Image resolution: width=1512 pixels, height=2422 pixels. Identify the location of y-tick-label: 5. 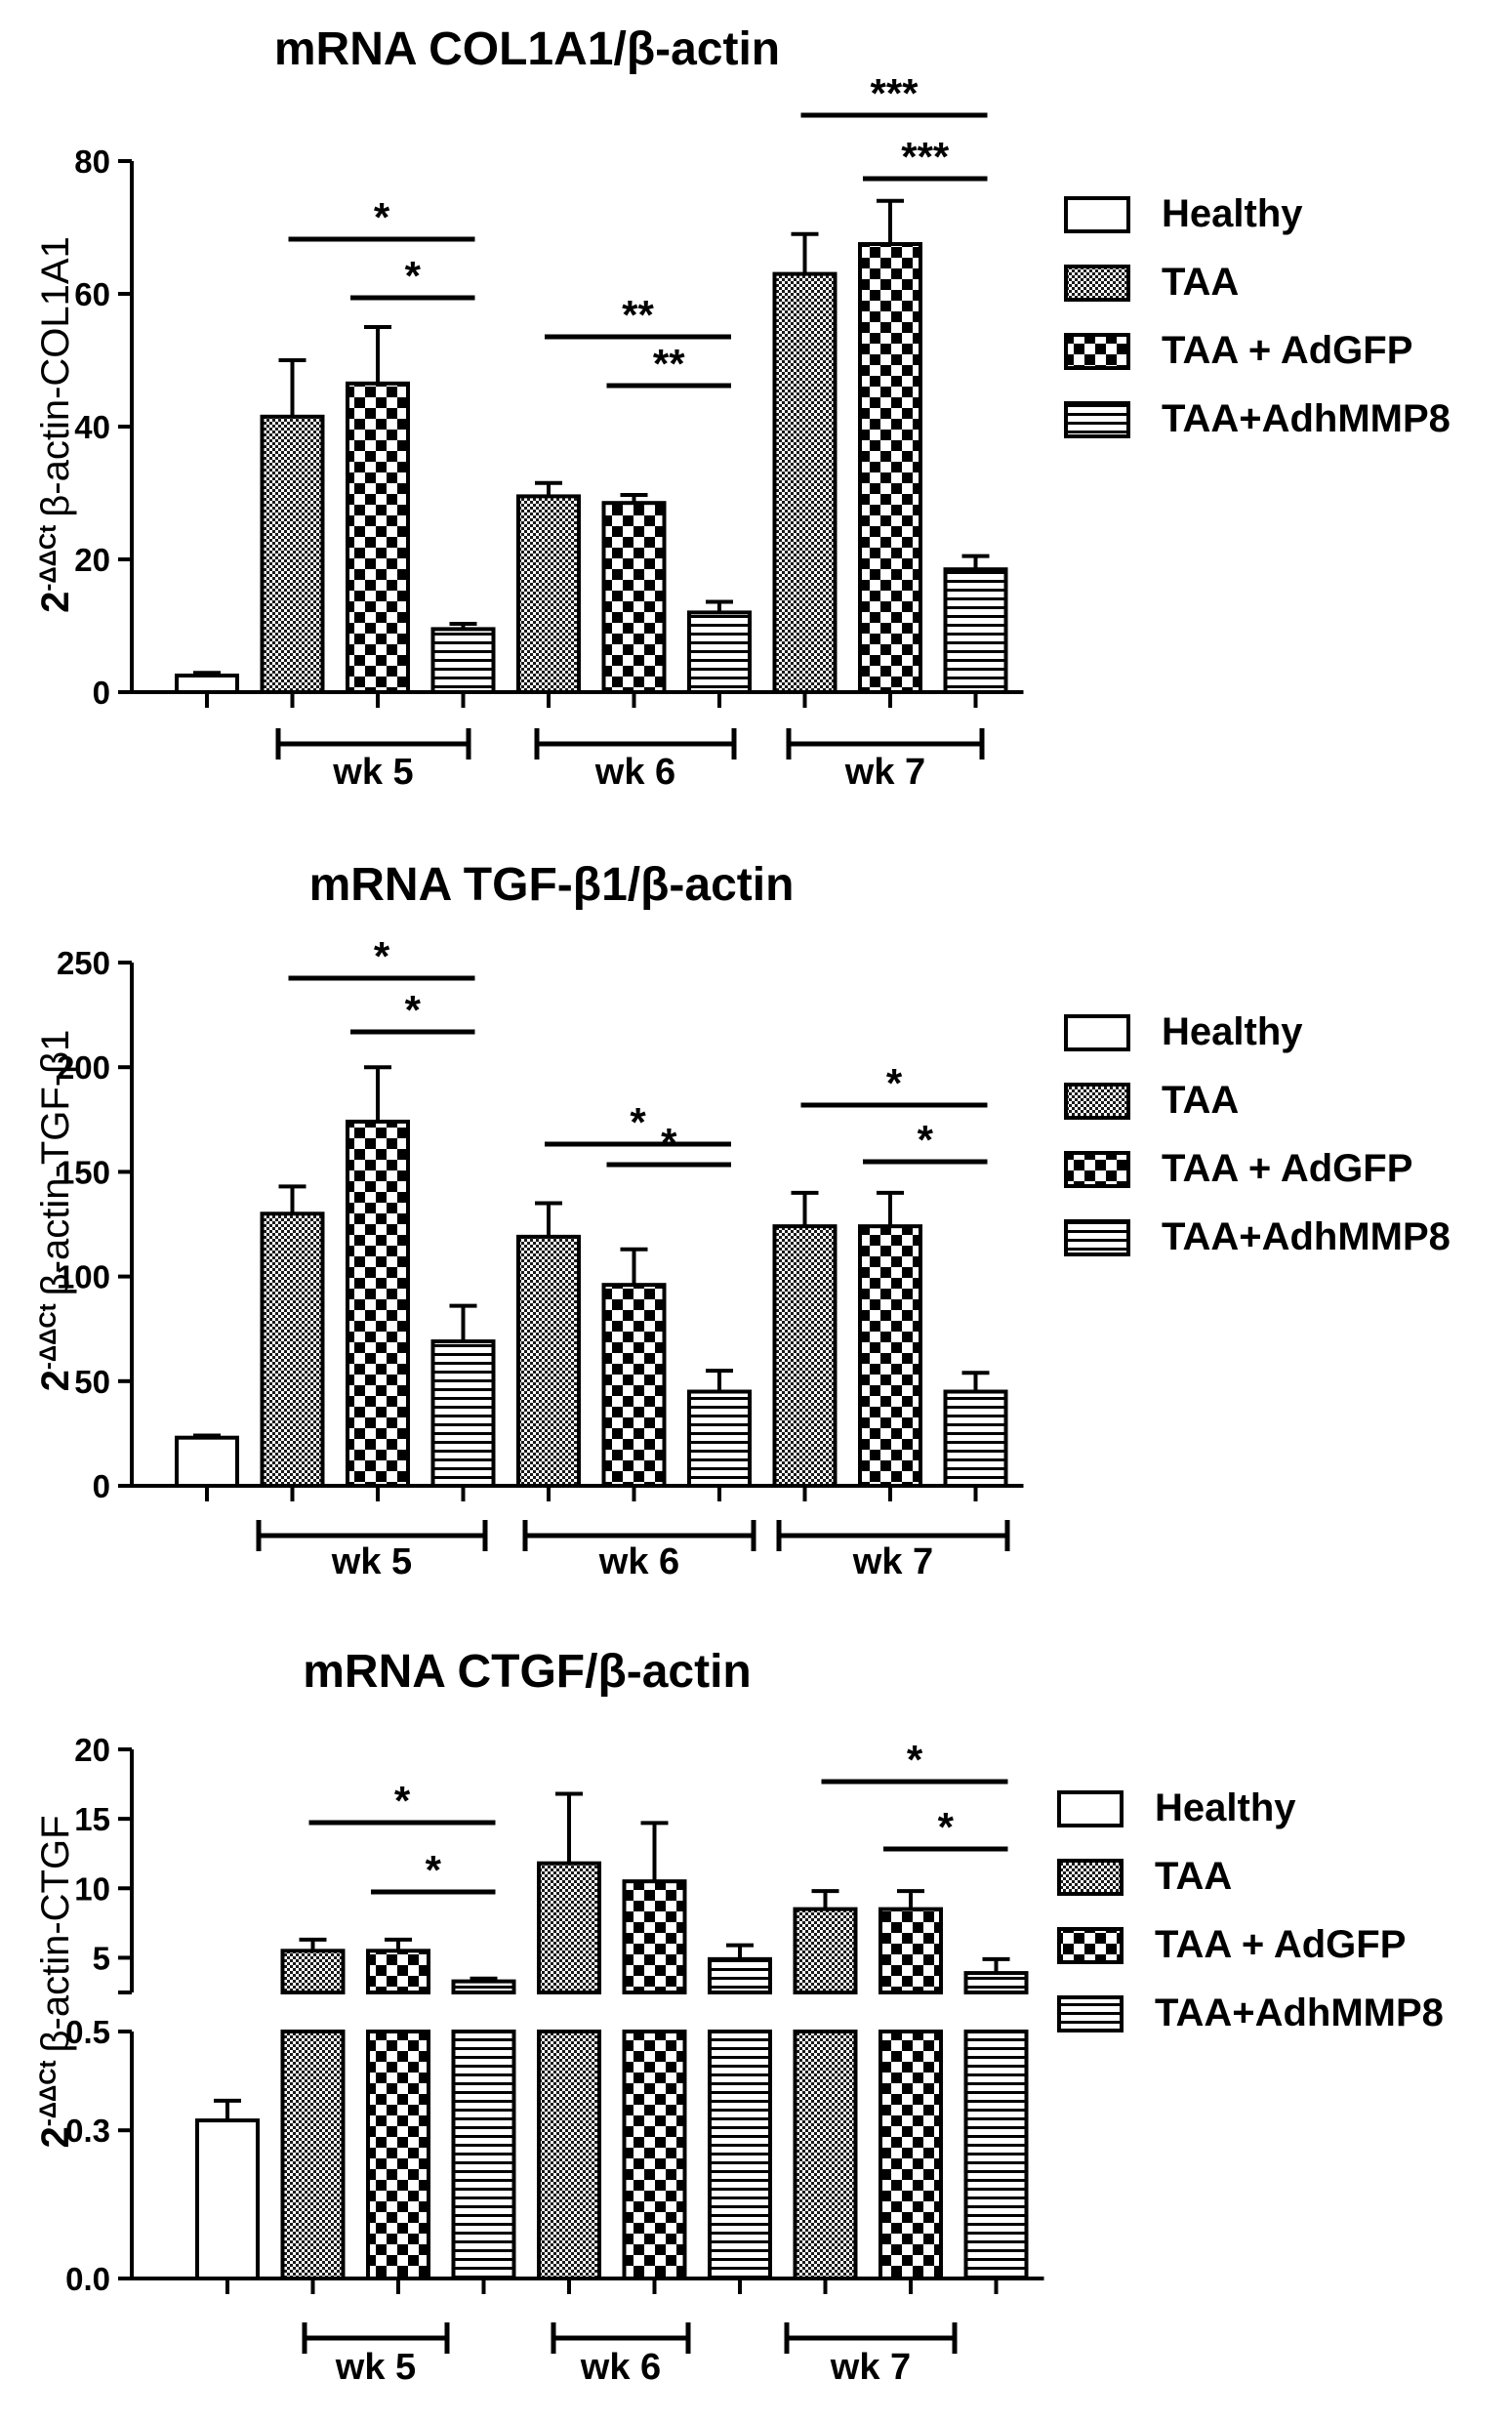
(101, 1958).